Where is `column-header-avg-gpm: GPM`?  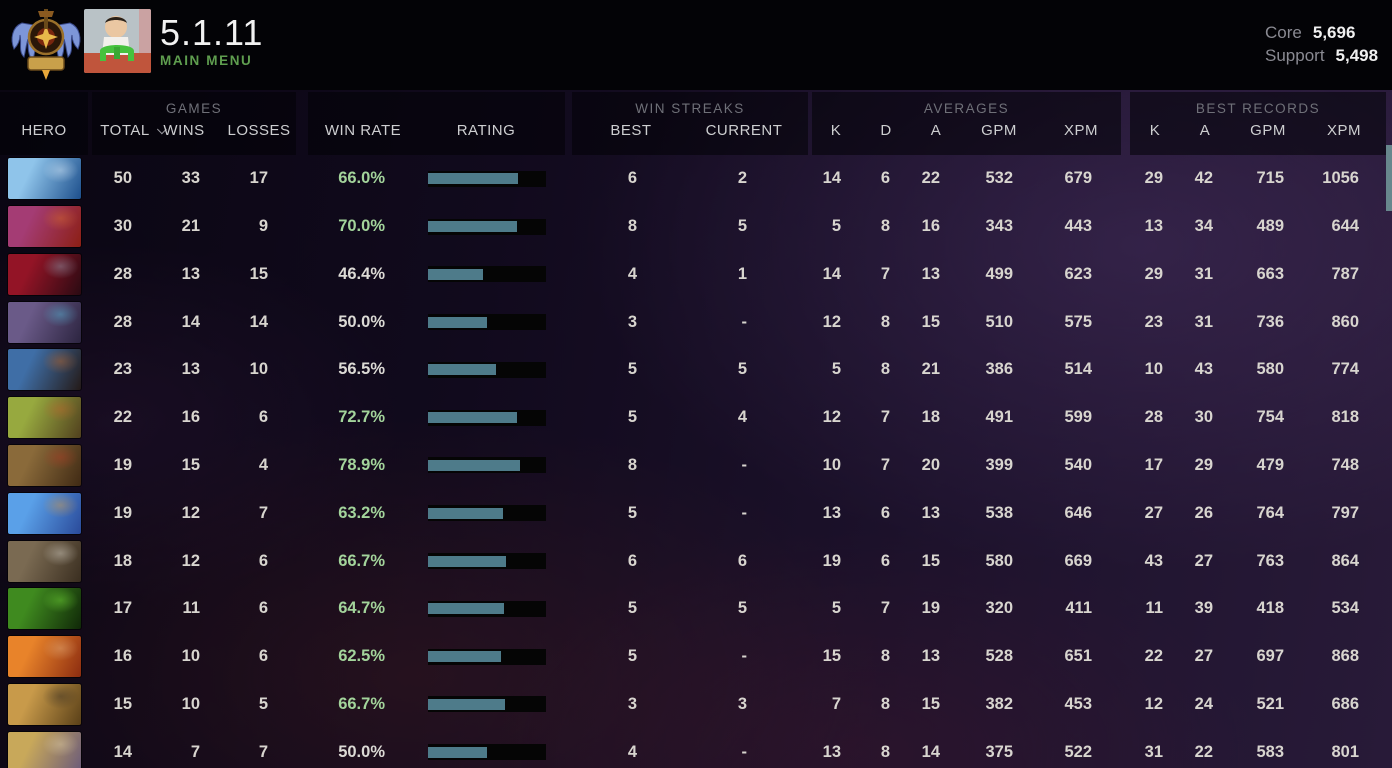
column-header-avg-gpm: GPM is located at coordinates (999, 130).